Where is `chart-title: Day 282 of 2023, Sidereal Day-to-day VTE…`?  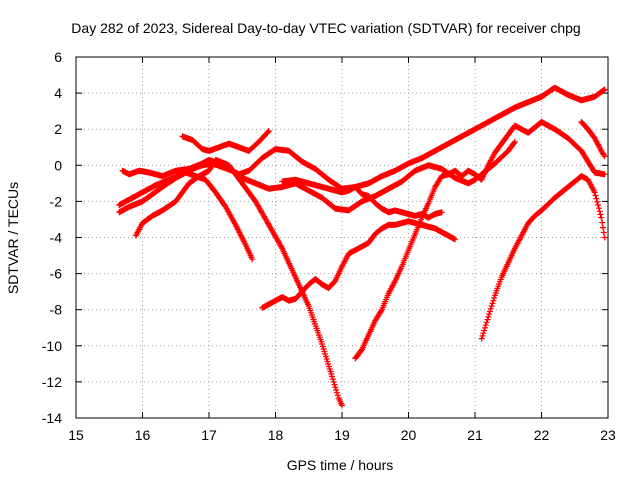 chart-title: Day 282 of 2023, Sidereal Day-to-day VTE… is located at coordinates (325, 28).